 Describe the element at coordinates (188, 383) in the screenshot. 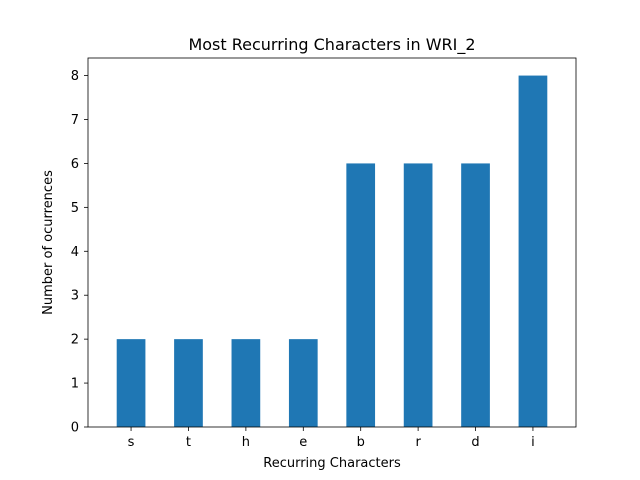

I see `bar-t` at that location.